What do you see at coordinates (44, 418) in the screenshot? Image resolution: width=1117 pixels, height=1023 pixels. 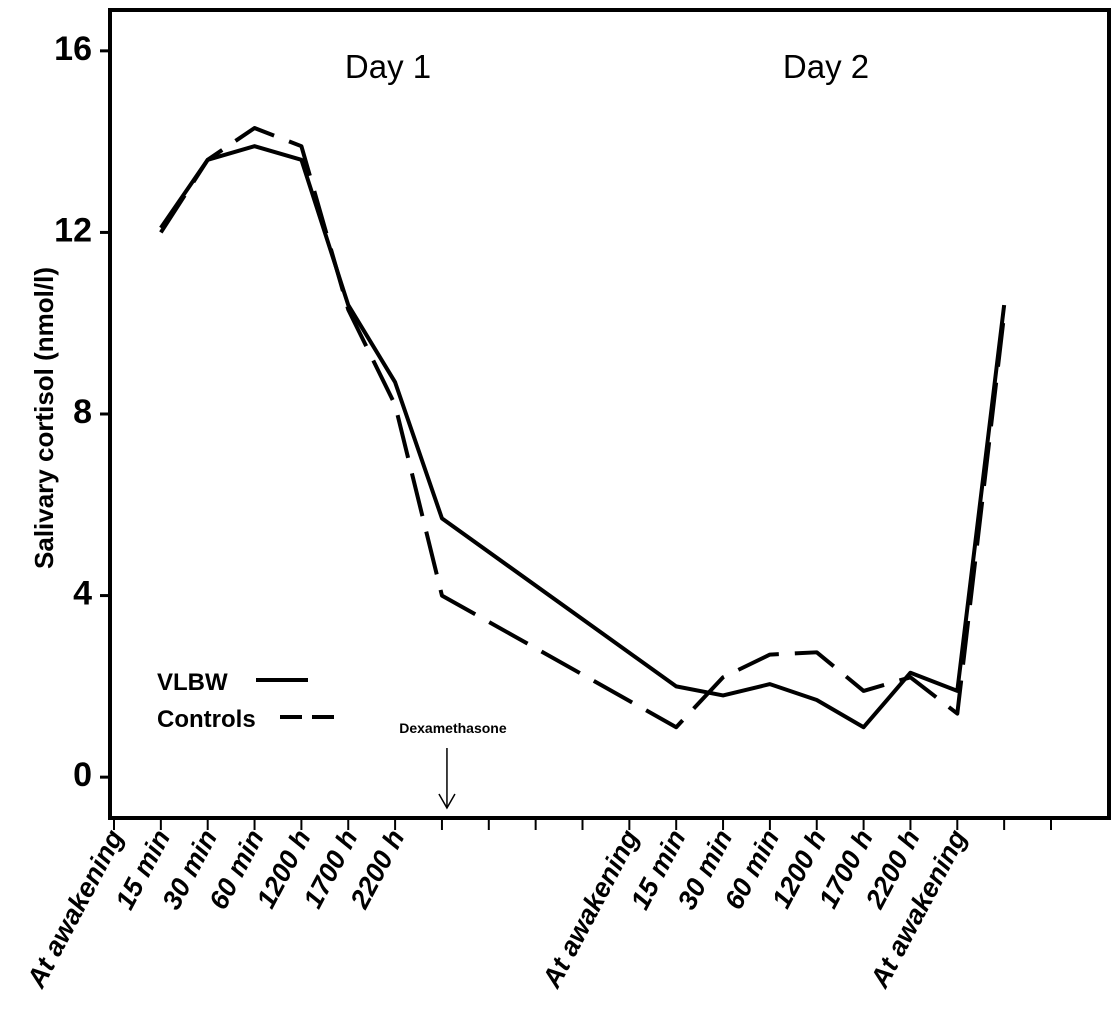 I see `y-axis-label: Salivary cortisol (nmol/l)` at bounding box center [44, 418].